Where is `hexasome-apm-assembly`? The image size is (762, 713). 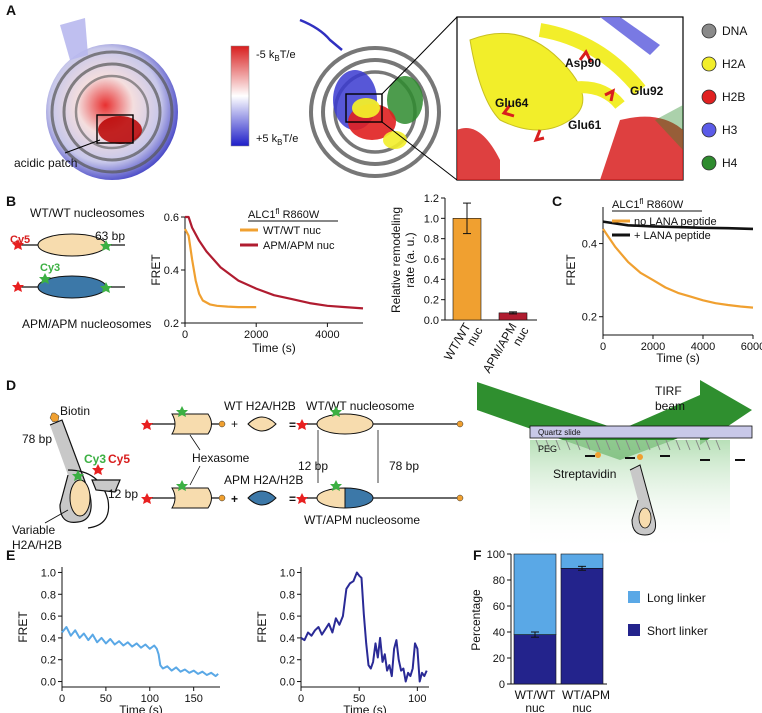
hexasome-apm-assembly is located at coordinates (209, 494).